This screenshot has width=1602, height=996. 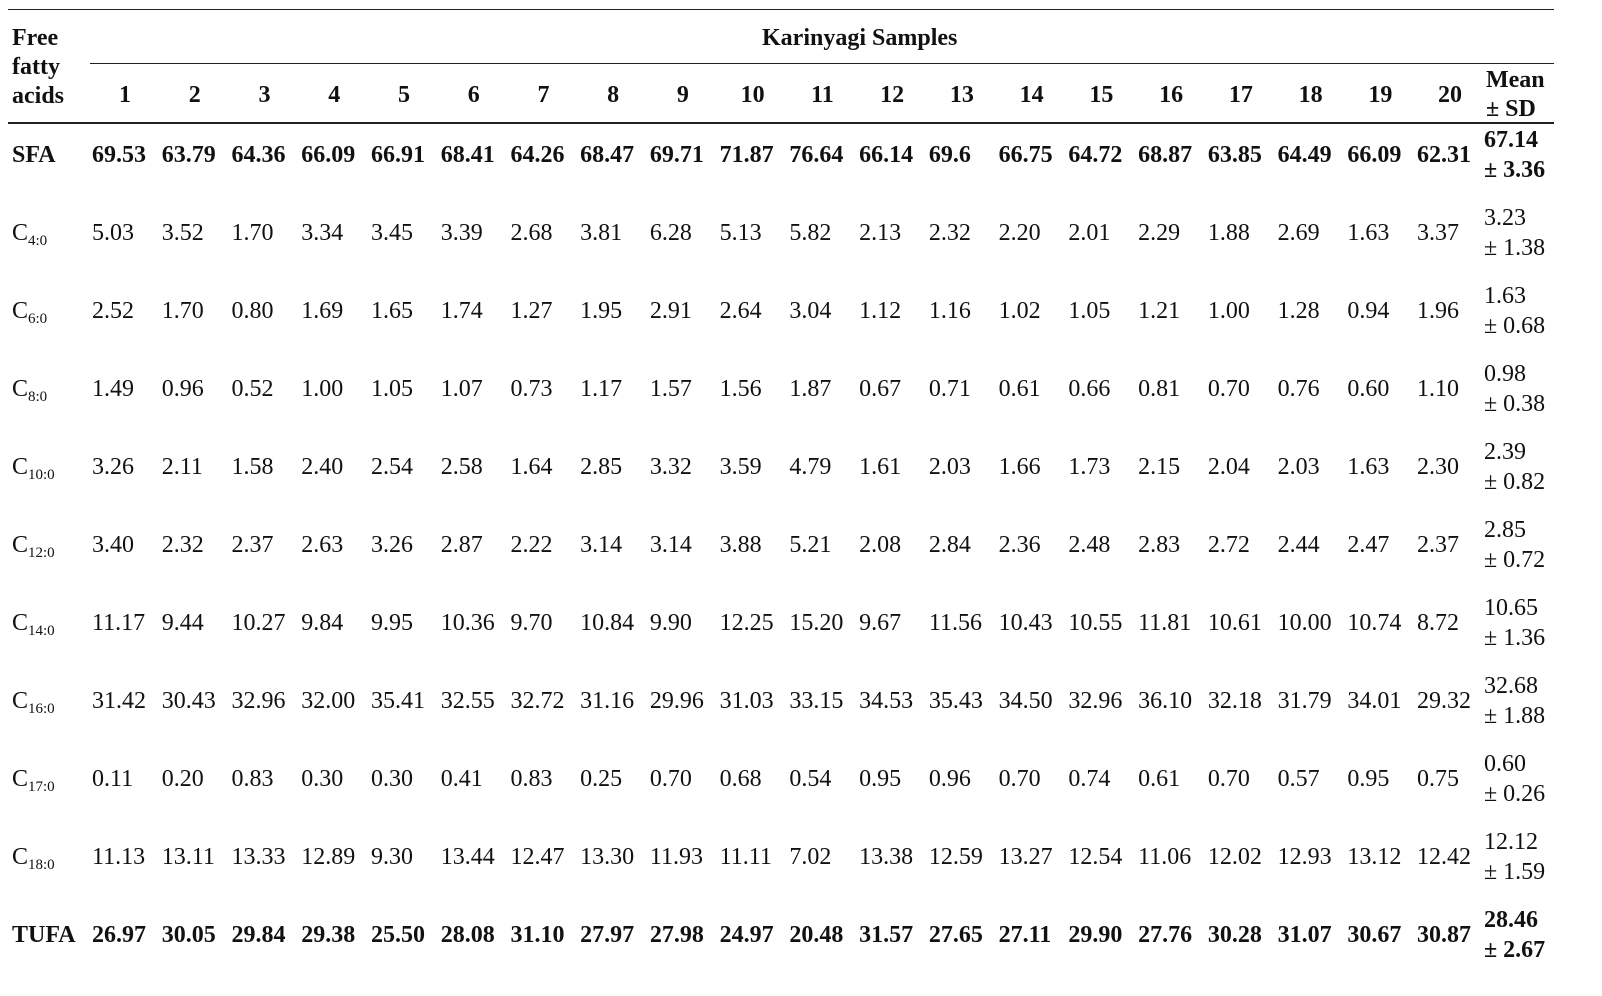 What do you see at coordinates (322, 389) in the screenshot?
I see `cell: 1.00` at bounding box center [322, 389].